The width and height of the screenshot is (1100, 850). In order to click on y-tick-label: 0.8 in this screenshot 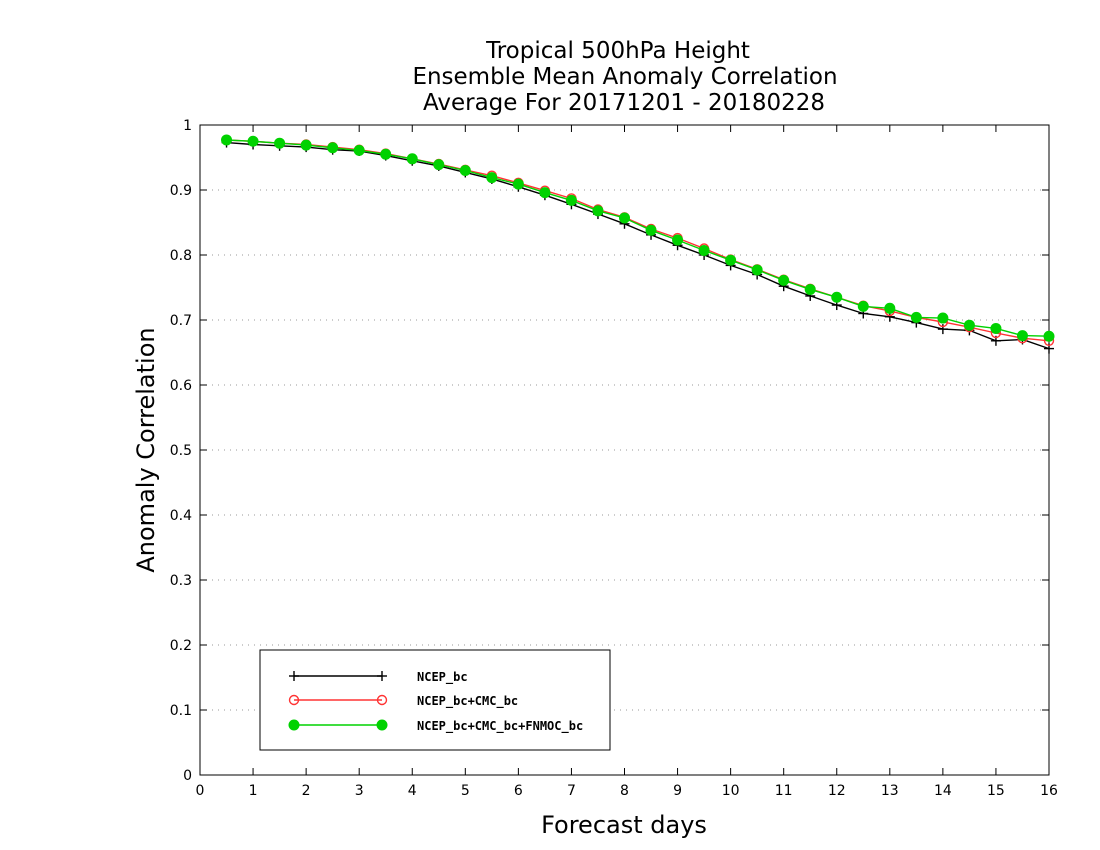, I will do `click(181, 256)`.